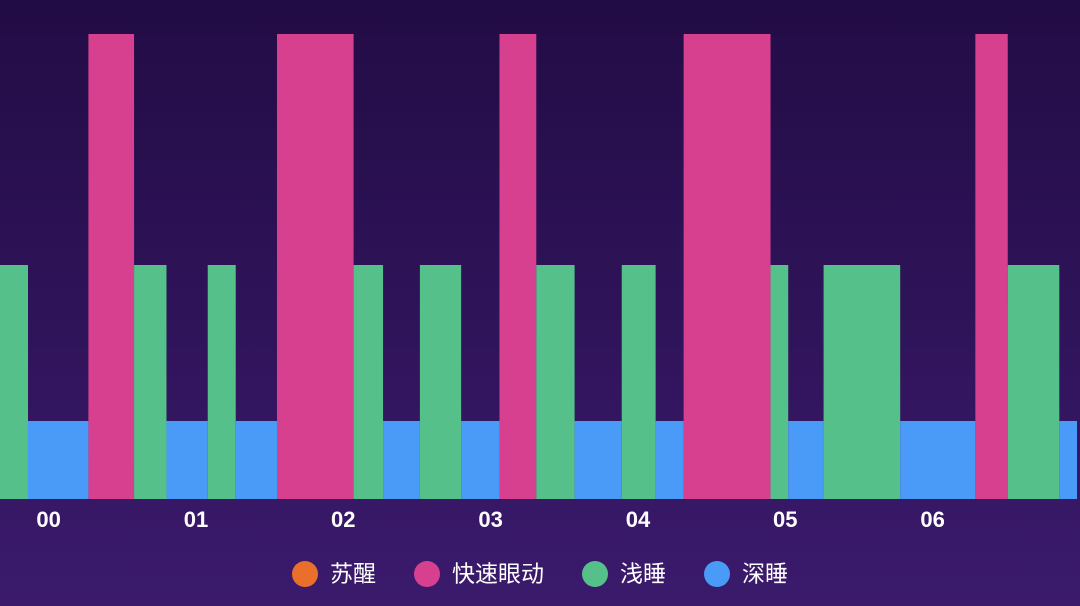  Describe the element at coordinates (932, 519) in the screenshot. I see `x-tick-label: 06` at that location.